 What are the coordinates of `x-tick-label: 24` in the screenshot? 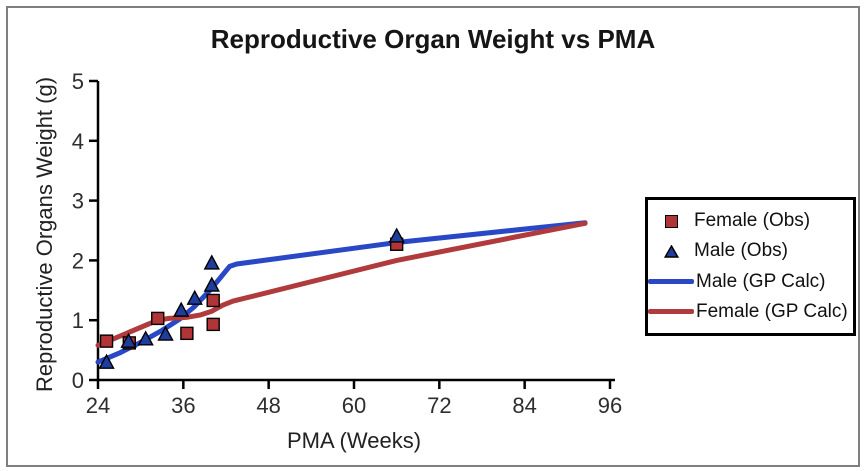 It's located at (98, 405).